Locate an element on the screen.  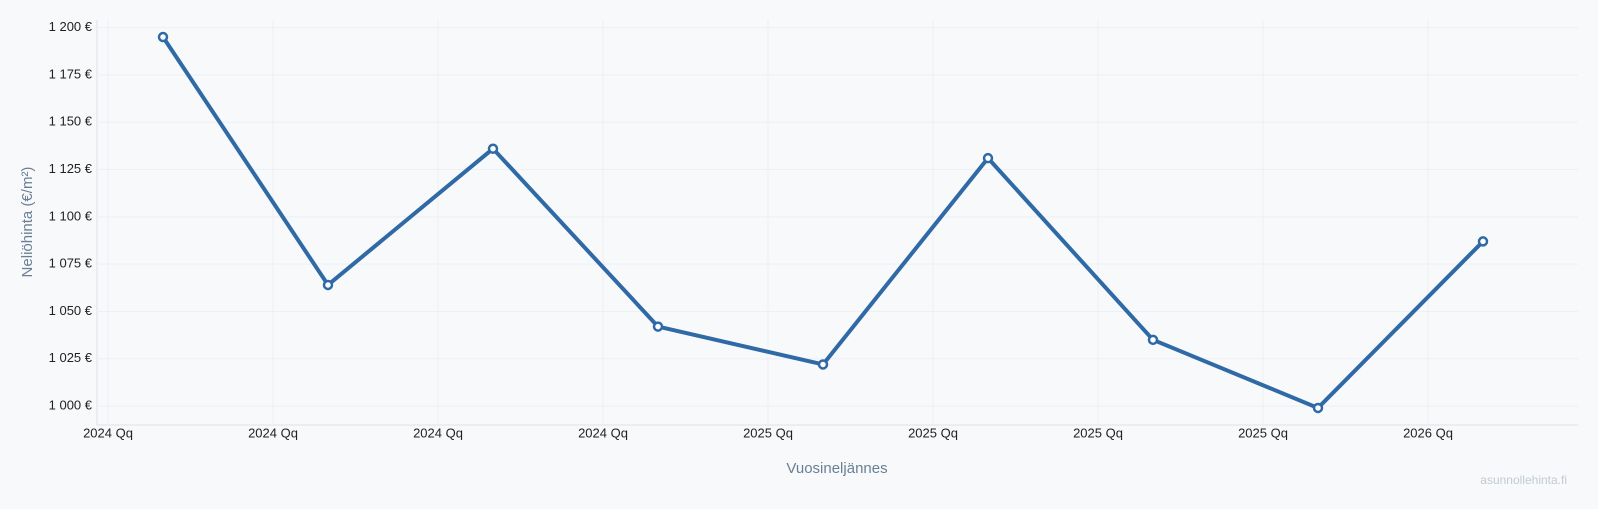
y-tick-label: 1 075 € is located at coordinates (71, 263).